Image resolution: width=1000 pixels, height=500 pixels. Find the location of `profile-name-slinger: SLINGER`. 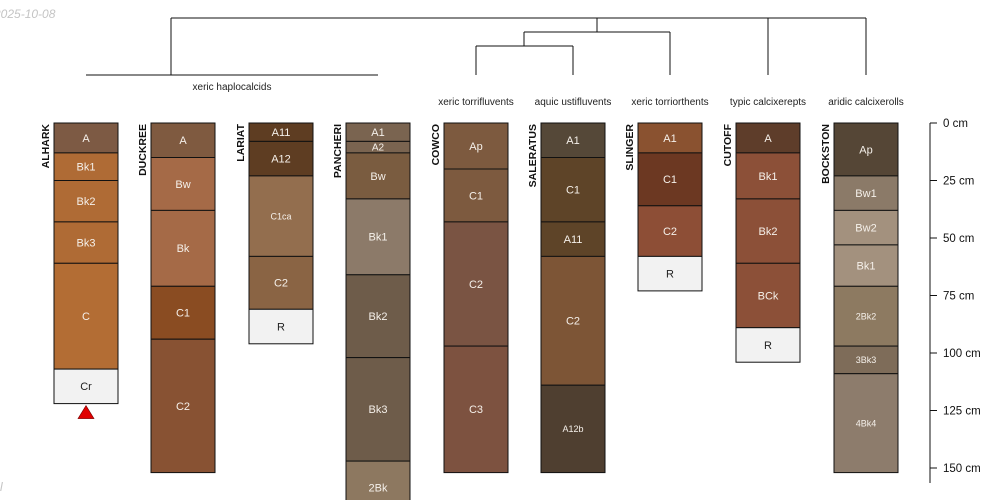

profile-name-slinger: SLINGER is located at coordinates (630, 147).